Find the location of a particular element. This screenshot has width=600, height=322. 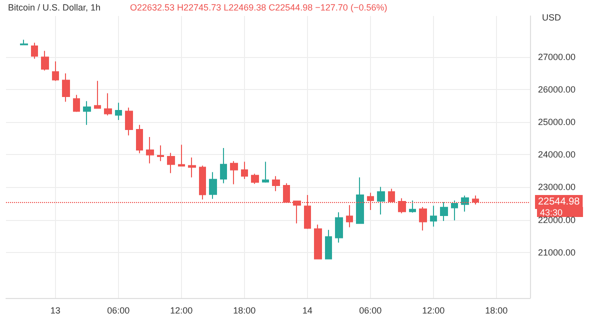

x-tick-label: 13 is located at coordinates (55, 311).